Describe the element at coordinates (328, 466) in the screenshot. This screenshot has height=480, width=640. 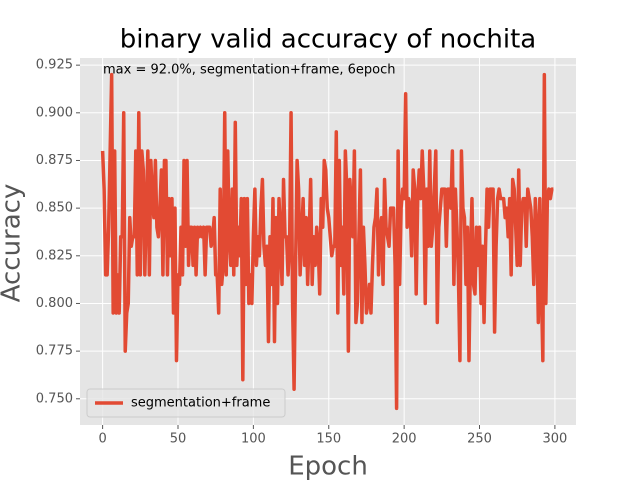
I see `x-axis-label: Epoch` at that location.